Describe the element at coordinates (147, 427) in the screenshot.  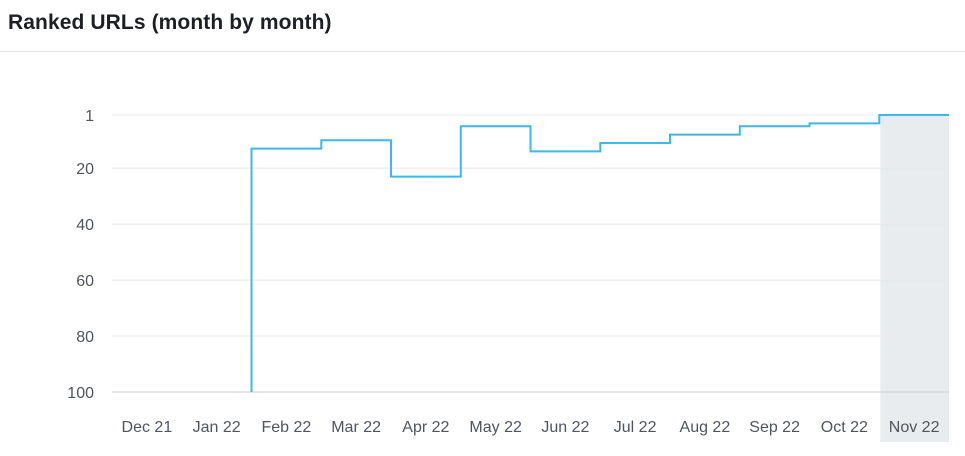
I see `x-tick-label: Dec 21` at that location.